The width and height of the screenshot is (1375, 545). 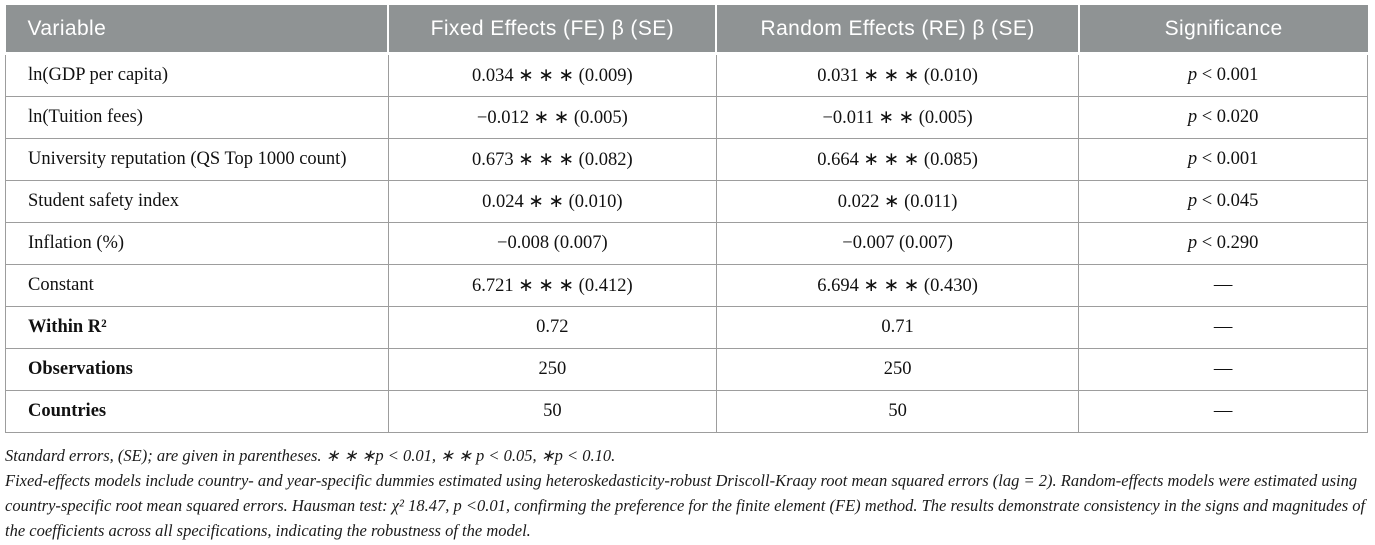 What do you see at coordinates (197, 285) in the screenshot?
I see `variable-cell: Constant` at bounding box center [197, 285].